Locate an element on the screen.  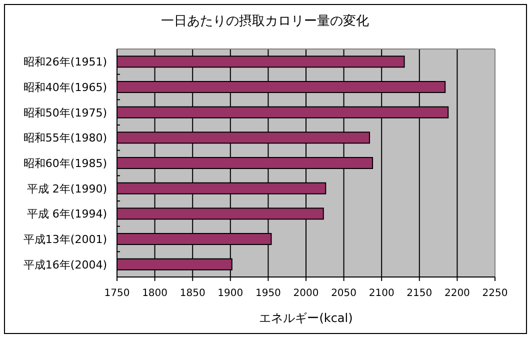
y-tick-label: 昭和55年(1980) is located at coordinates (65, 138).